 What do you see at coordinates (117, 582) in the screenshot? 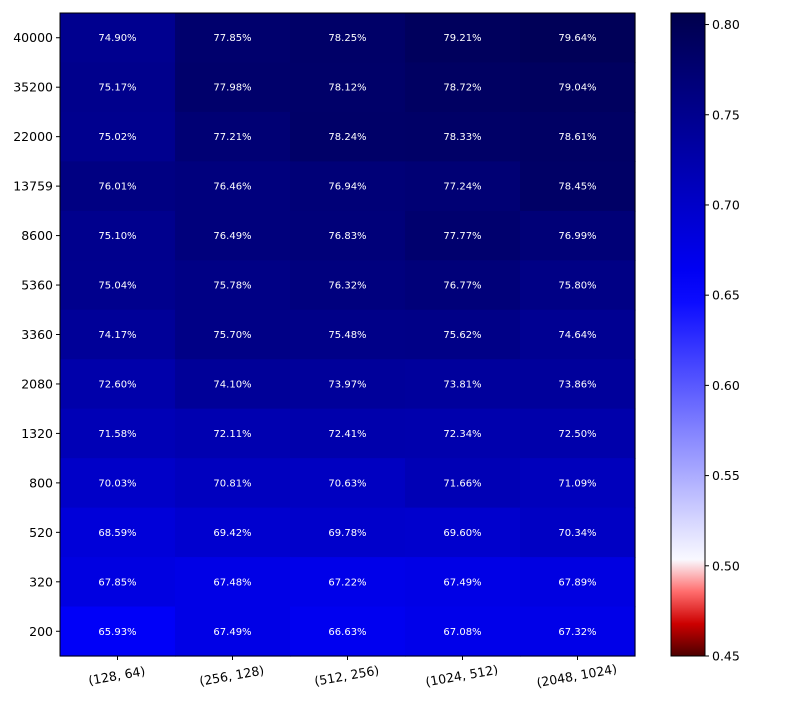
I see `cell-value-label: 67.85%` at bounding box center [117, 582].